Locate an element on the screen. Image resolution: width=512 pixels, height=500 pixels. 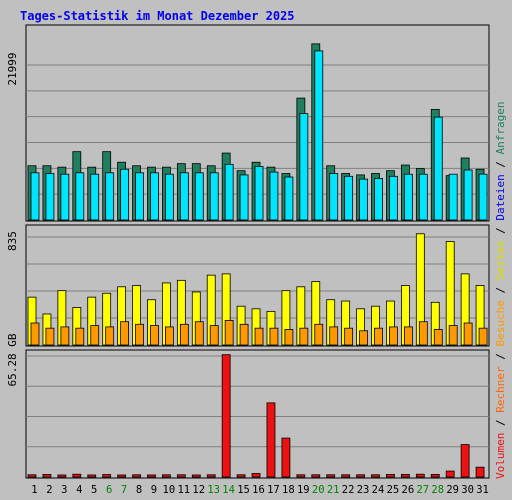
x-tick-label-3: 3 is located at coordinates (64, 490).